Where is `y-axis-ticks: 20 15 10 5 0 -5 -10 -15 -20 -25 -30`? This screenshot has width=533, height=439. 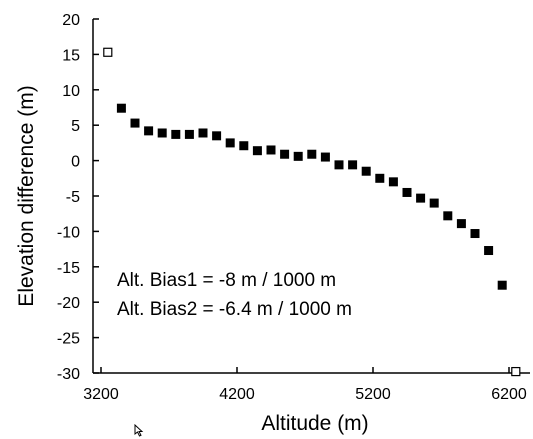
y-axis-ticks: 20 15 10 5 0 -5 -10 -15 -20 -25 -30 is located at coordinates (78, 197).